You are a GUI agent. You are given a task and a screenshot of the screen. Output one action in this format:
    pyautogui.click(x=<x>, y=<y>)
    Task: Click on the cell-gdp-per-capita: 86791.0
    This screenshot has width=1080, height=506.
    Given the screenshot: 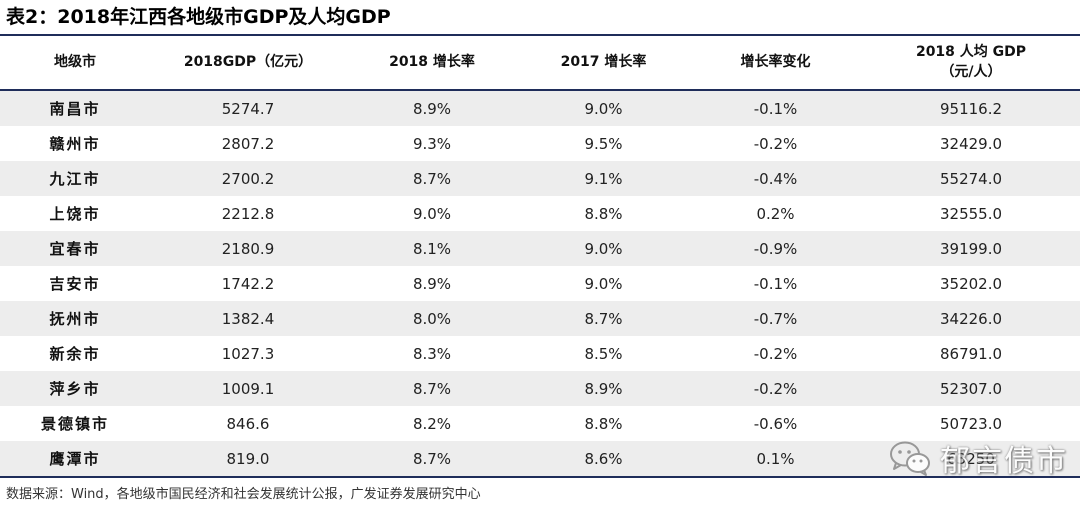 What is the action you would take?
    pyautogui.click(x=971, y=353)
    